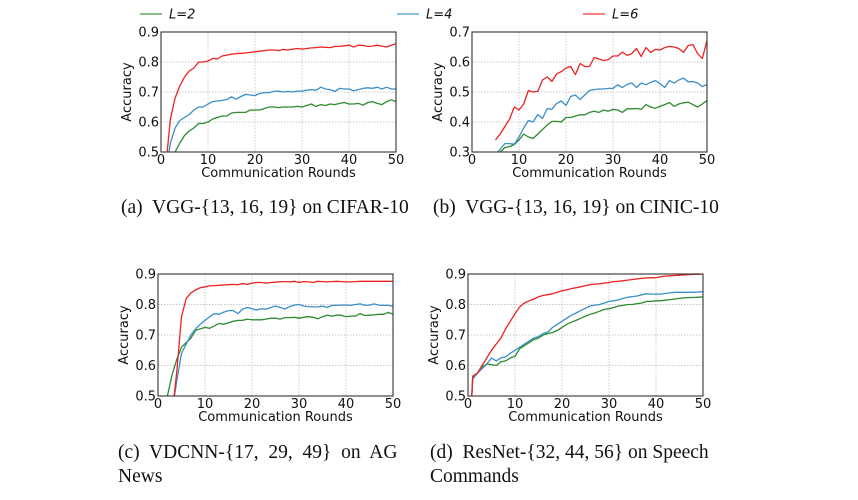  Describe the element at coordinates (258, 464) in the screenshot. I see `caption-c: (c) VDCNN-{17, 29, 49} on AG News` at that location.